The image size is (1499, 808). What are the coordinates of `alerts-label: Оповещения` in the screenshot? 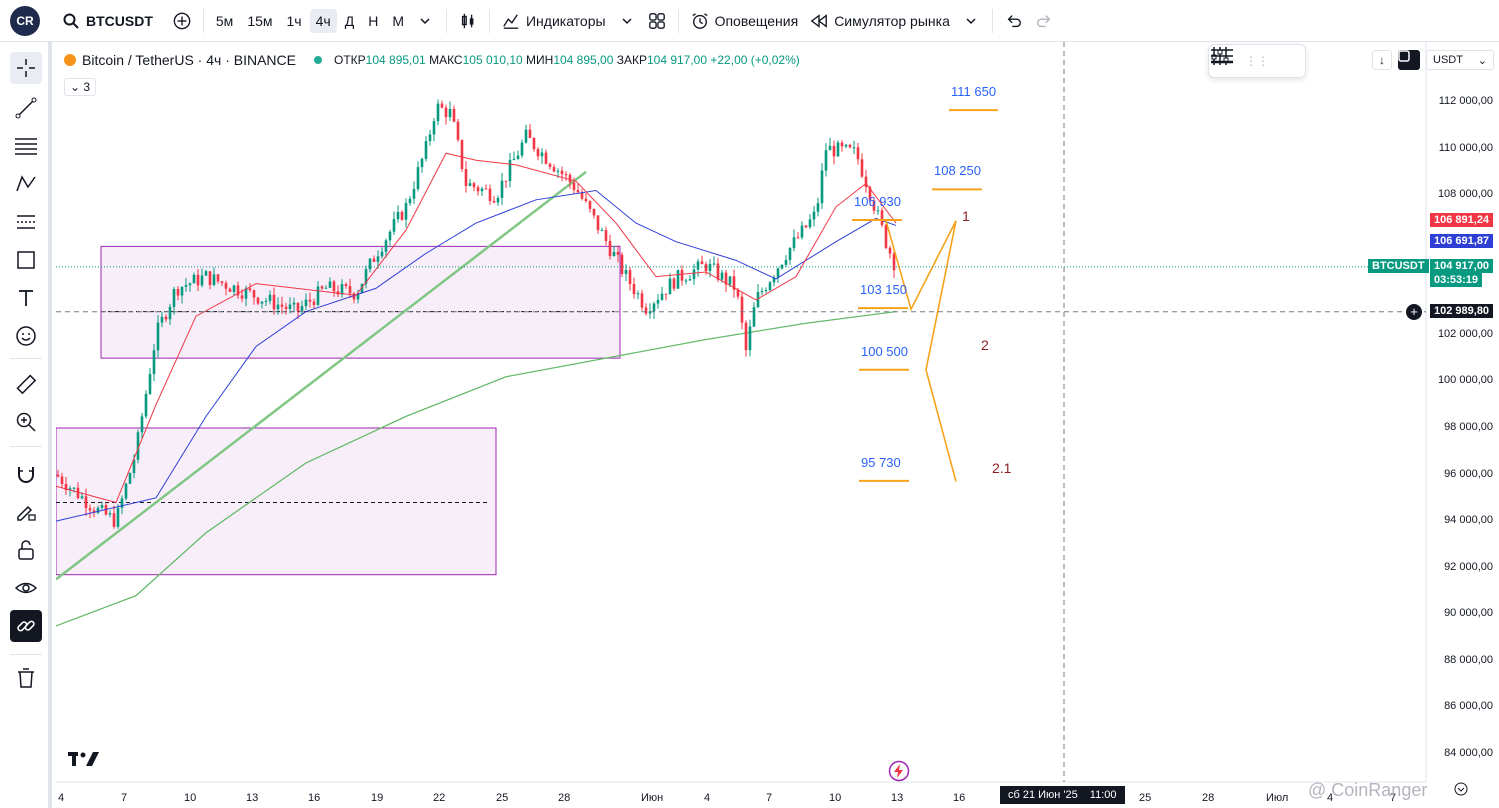 It's located at (756, 20).